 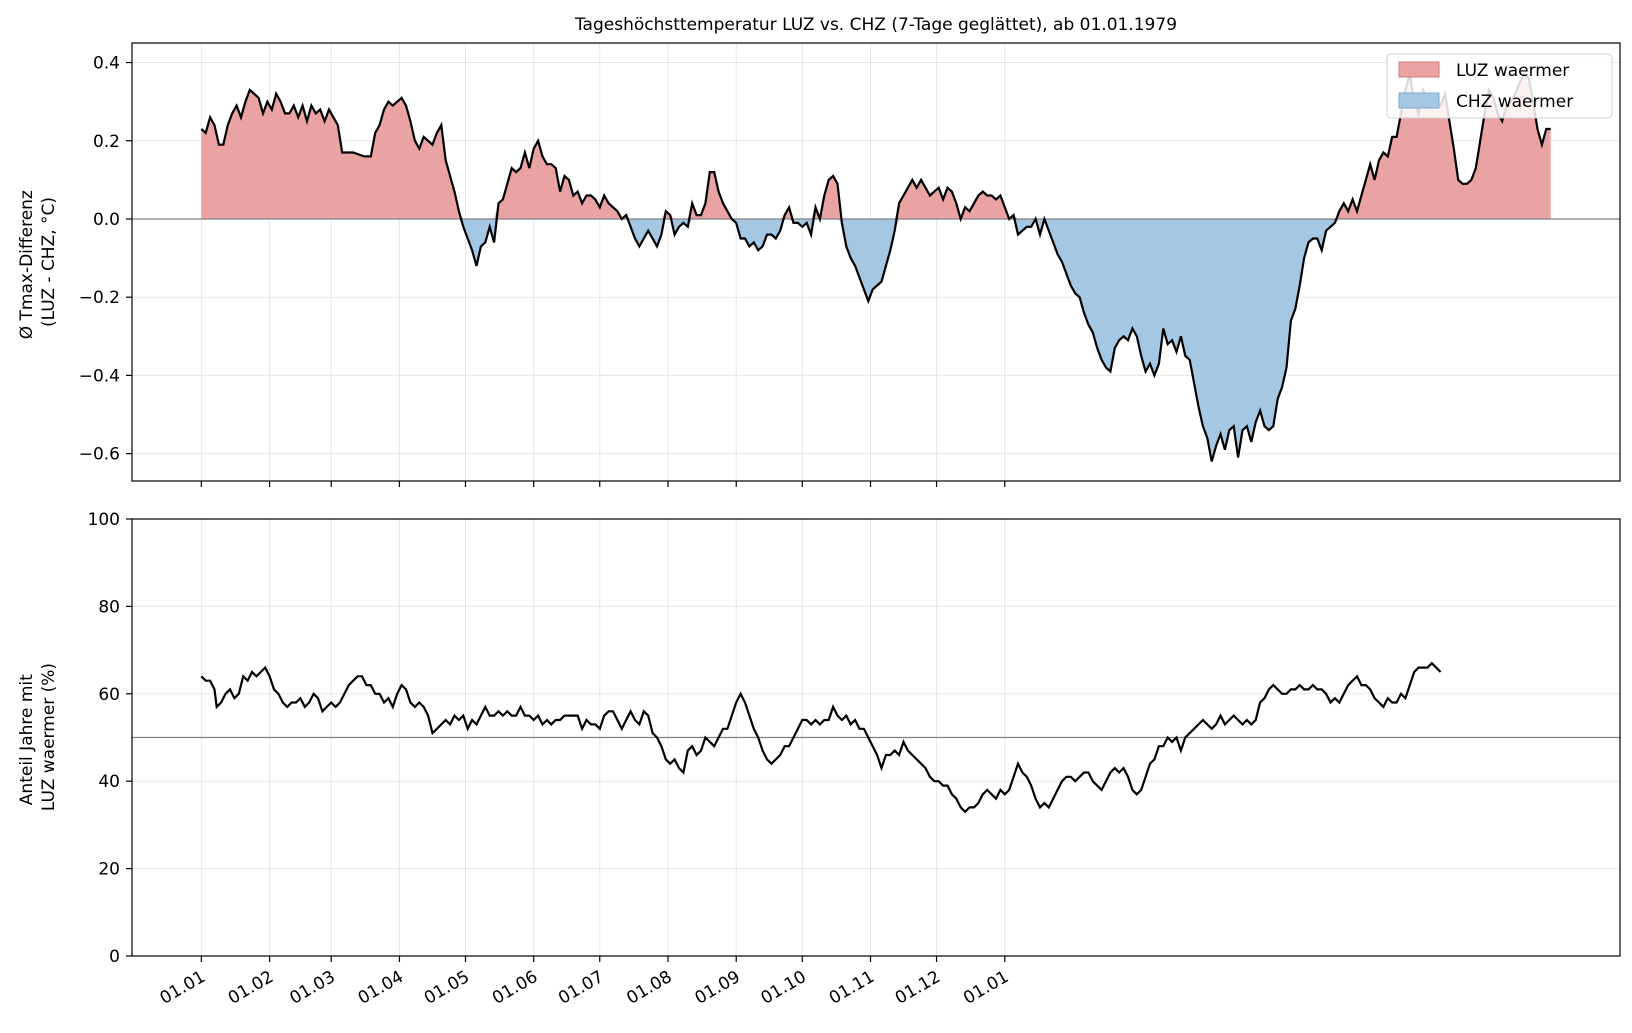 What do you see at coordinates (515, 988) in the screenshot?
I see `x-tick-label: 01.06` at bounding box center [515, 988].